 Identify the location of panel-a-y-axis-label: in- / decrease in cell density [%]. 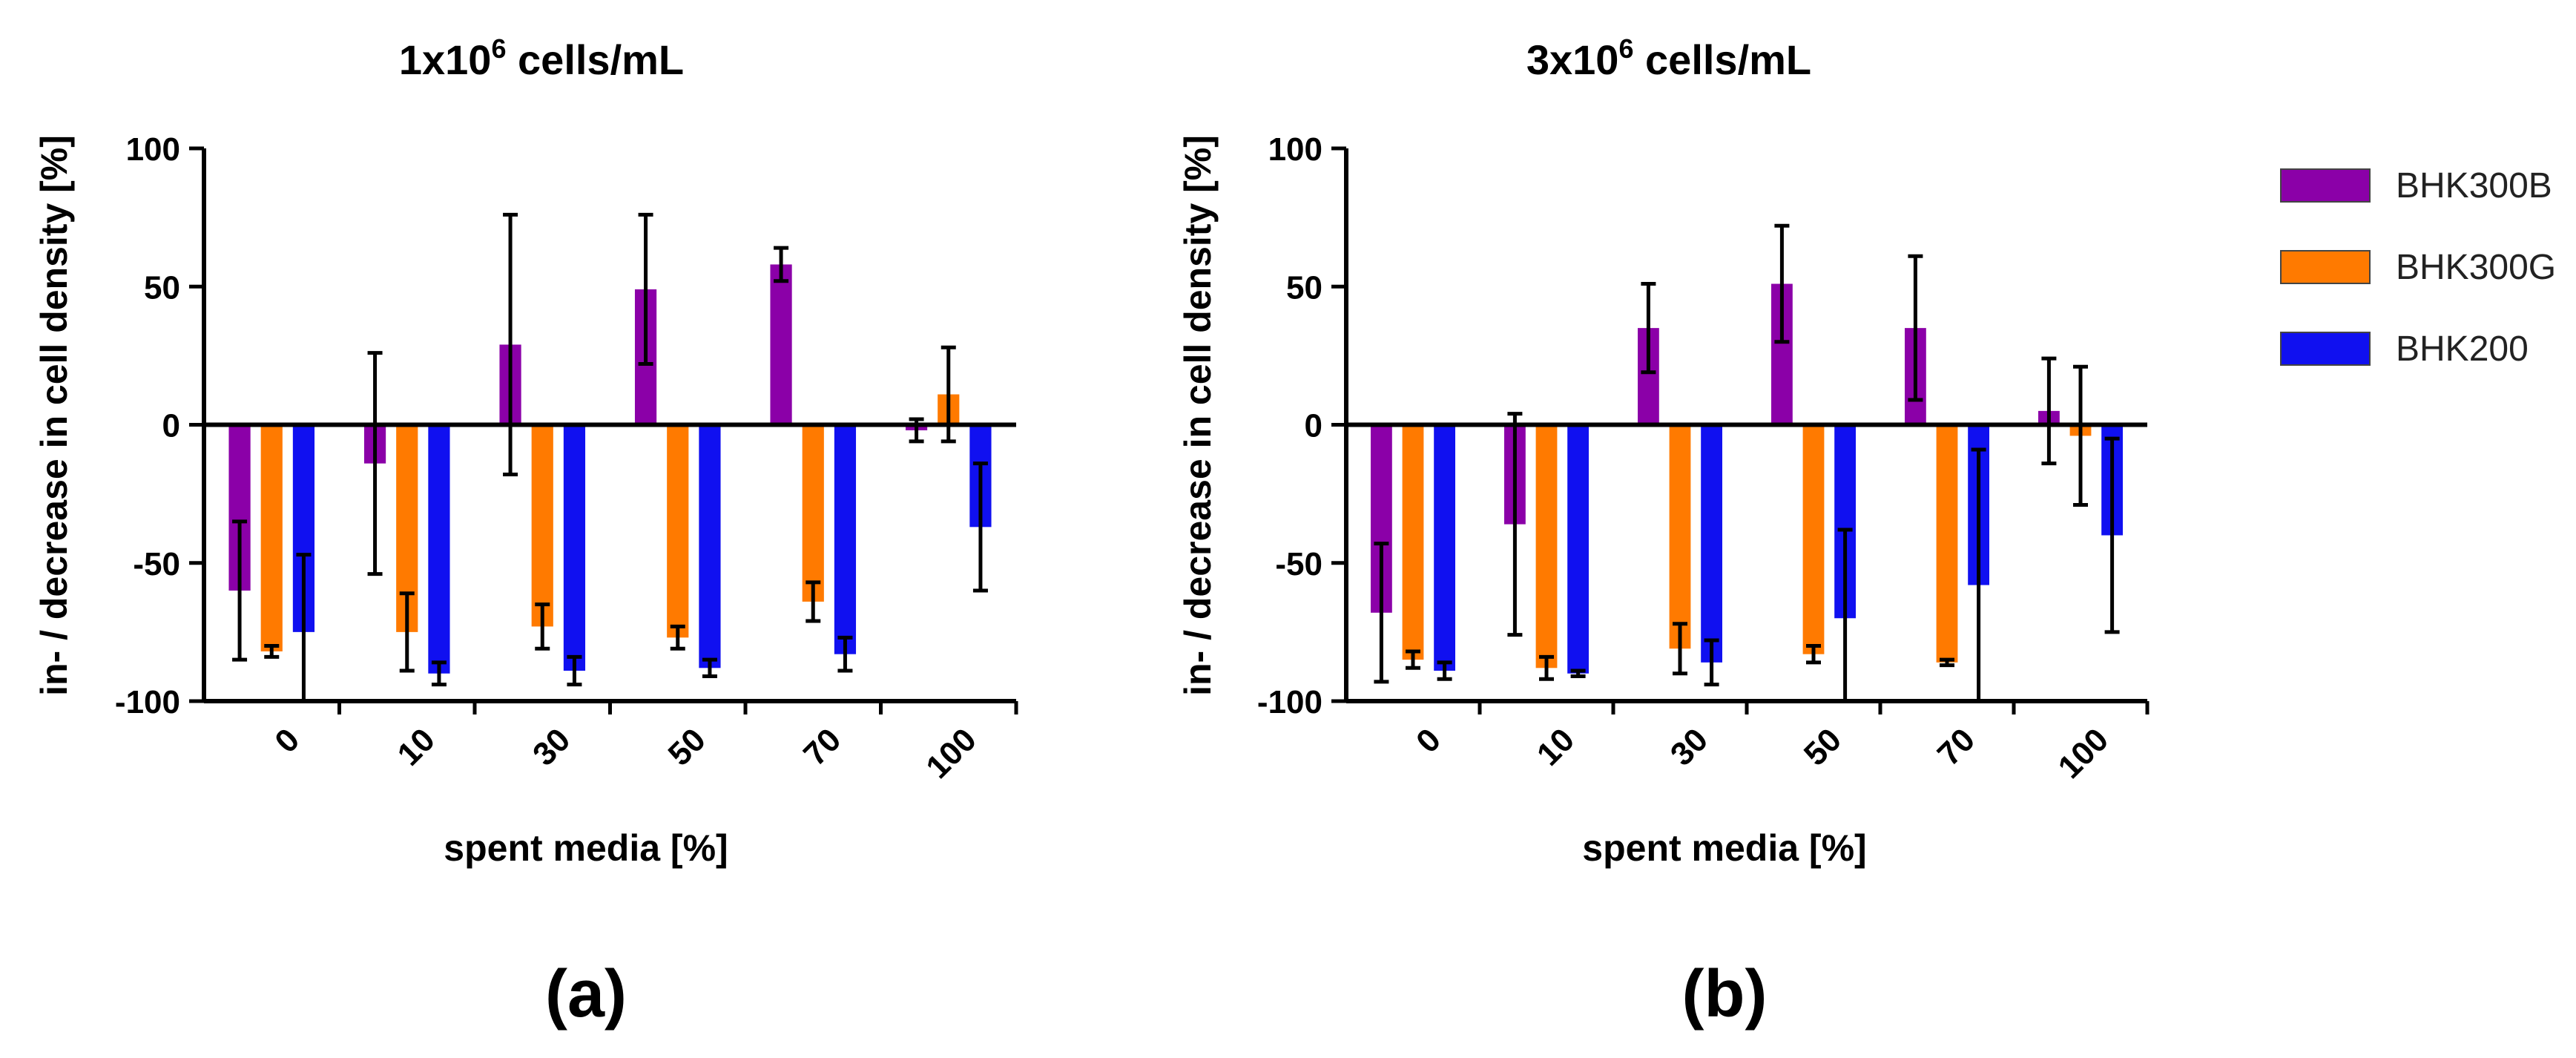
(54, 415).